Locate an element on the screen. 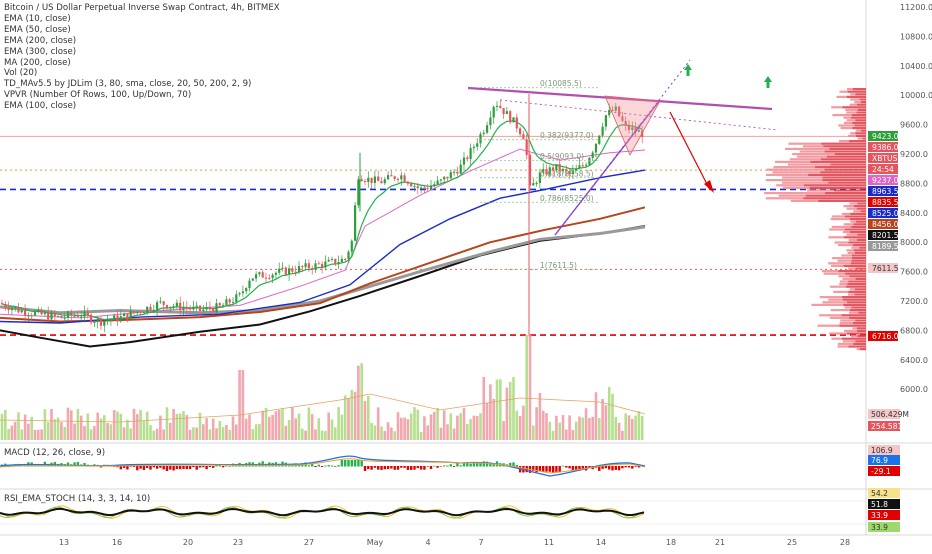 Image resolution: width=932 pixels, height=554 pixels. fib-label-3: 0.618(8858.5) is located at coordinates (567, 173).